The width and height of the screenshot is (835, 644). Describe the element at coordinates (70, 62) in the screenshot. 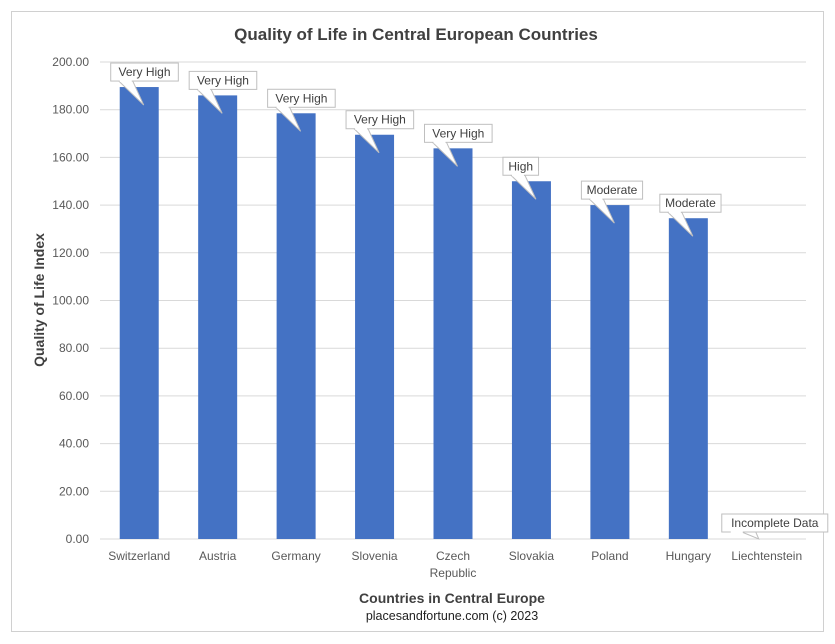

I see `y-tick-label: 200.00` at that location.